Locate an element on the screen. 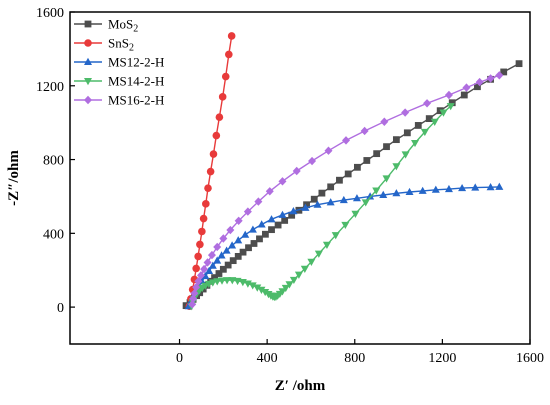  y-axis-ticks: 0 400 800 1200 1600 is located at coordinates (55, 161).